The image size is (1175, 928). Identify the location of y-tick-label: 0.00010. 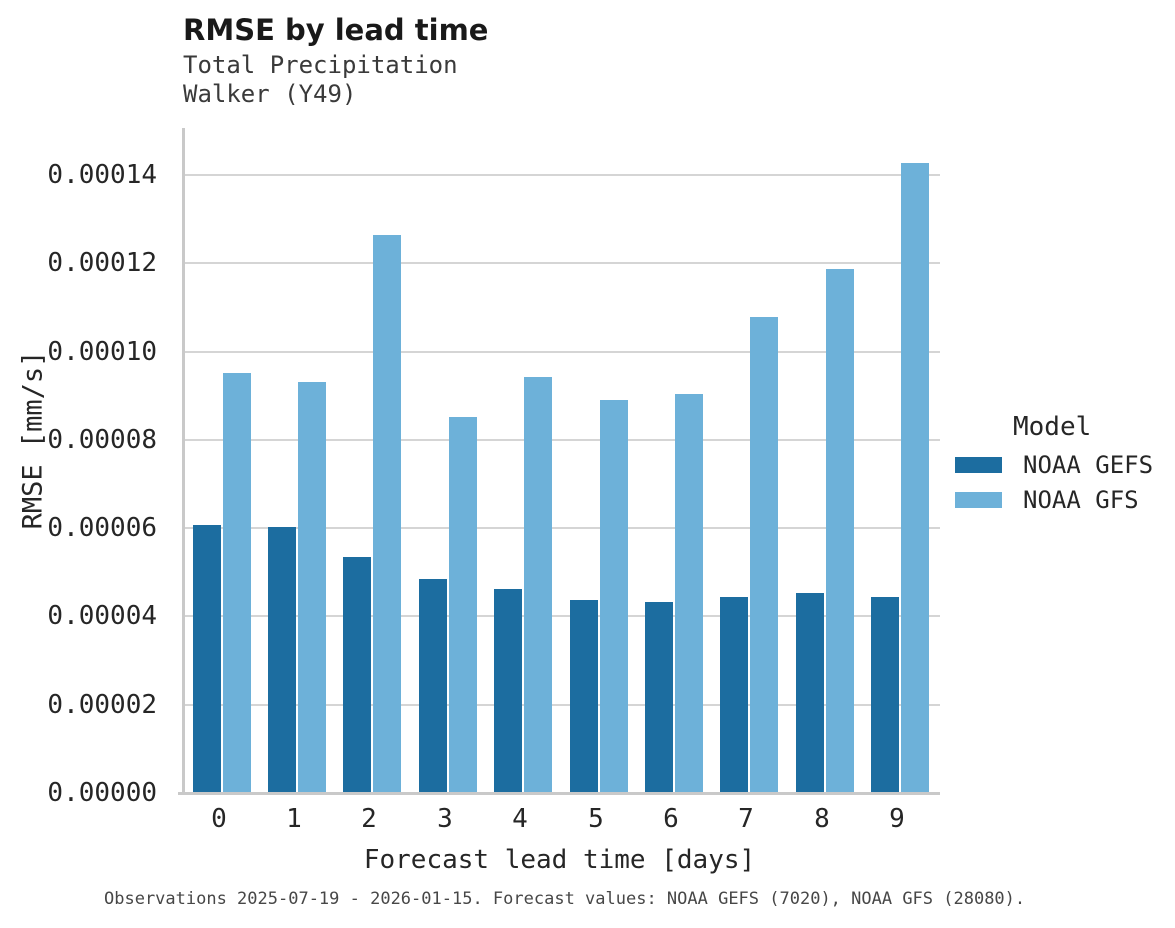
(102, 352).